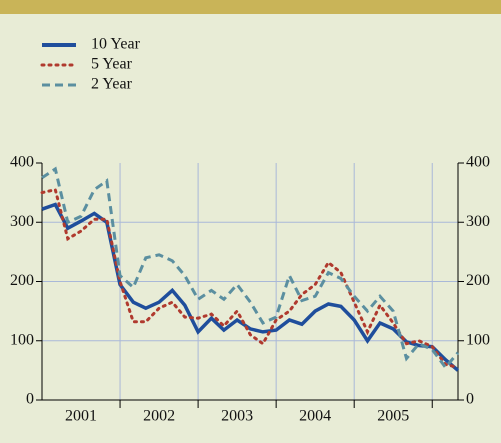 The image size is (501, 443). I want to click on y-tick-label: 0, so click(30, 399).